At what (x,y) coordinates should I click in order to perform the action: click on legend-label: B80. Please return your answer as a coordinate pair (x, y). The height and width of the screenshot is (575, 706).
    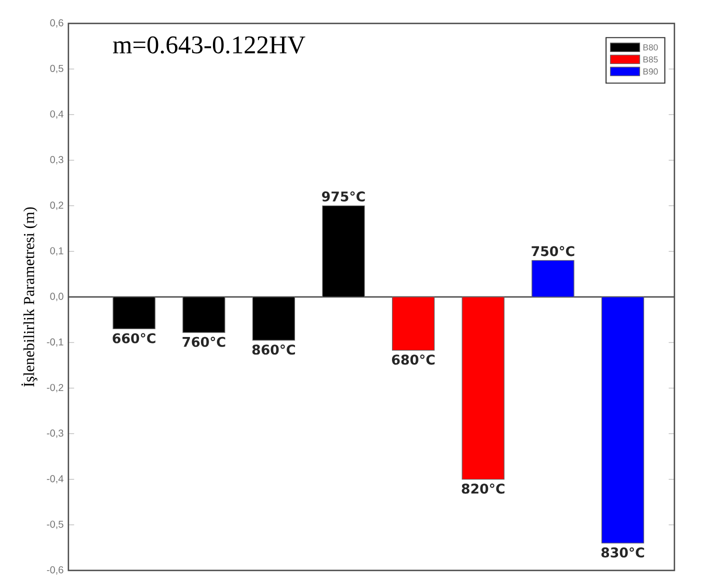
    Looking at the image, I should click on (650, 47).